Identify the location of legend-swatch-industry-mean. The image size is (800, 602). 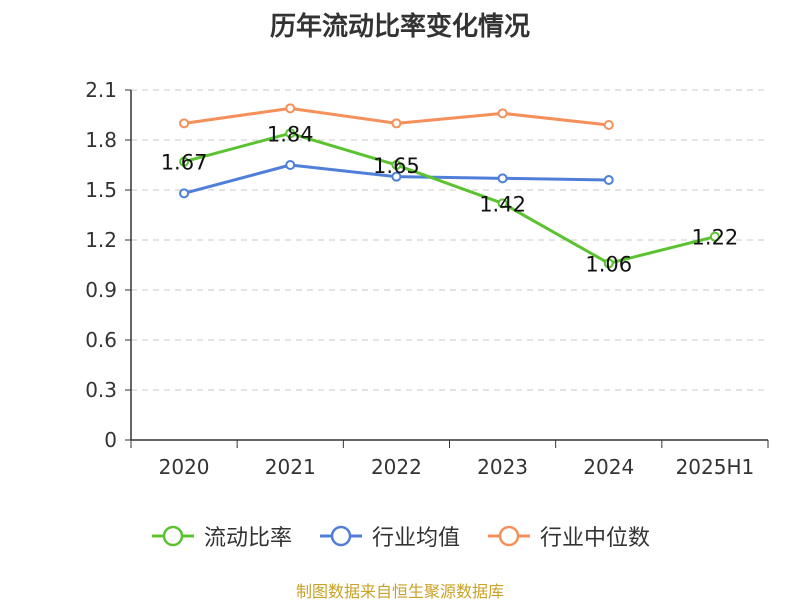
(340, 536).